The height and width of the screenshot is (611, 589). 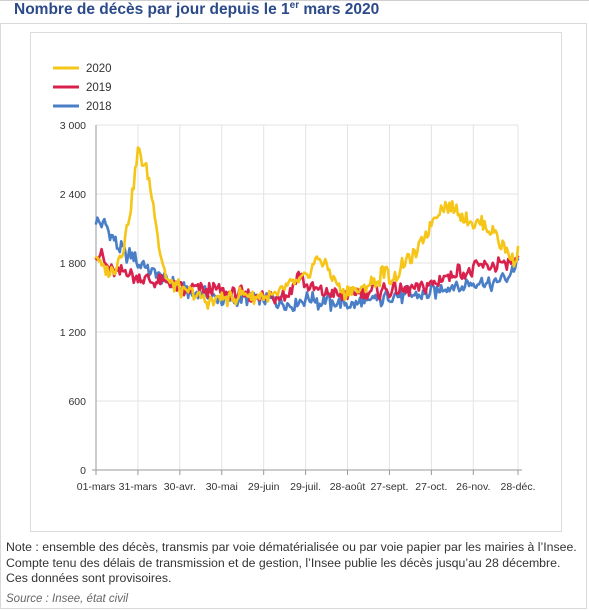 I want to click on y-tick-label: 3 000, so click(x=73, y=126).